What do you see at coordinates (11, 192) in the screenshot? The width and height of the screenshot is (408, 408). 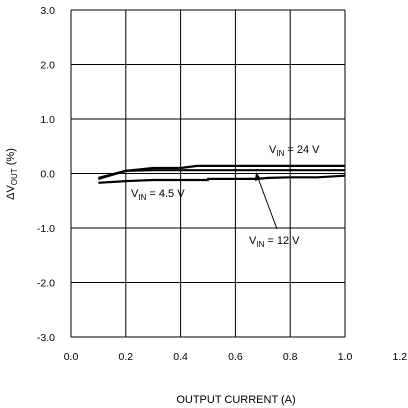 I see `y-axis-title-main: ΔV` at bounding box center [11, 192].